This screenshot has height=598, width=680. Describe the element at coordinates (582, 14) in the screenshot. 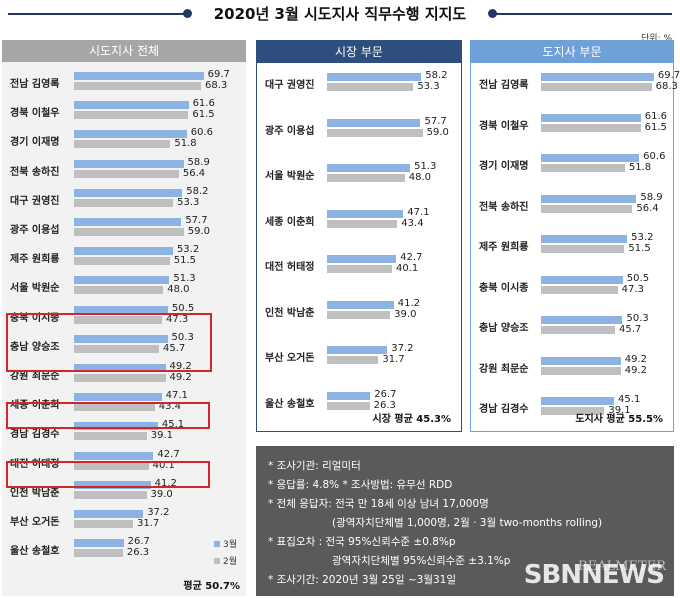

I see `title-line-right` at that location.